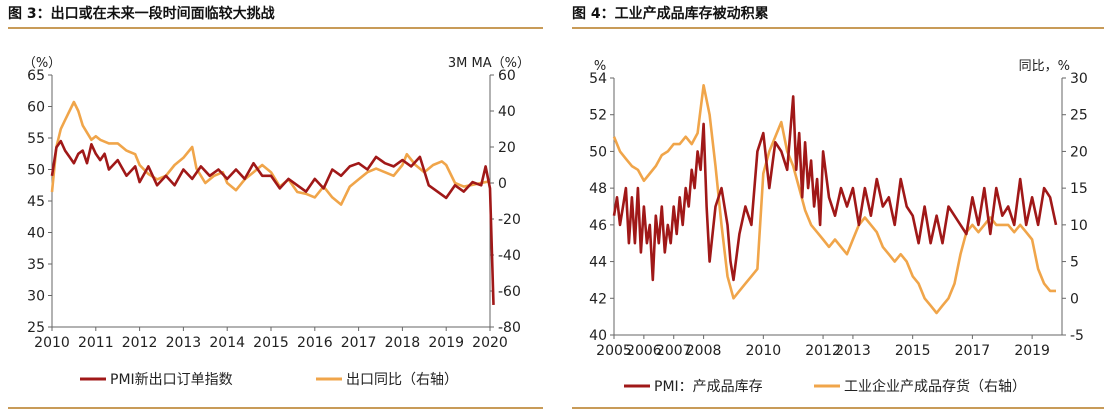 The height and width of the screenshot is (412, 1108). What do you see at coordinates (96, 343) in the screenshot?
I see `x-tick-label: 2011` at bounding box center [96, 343].